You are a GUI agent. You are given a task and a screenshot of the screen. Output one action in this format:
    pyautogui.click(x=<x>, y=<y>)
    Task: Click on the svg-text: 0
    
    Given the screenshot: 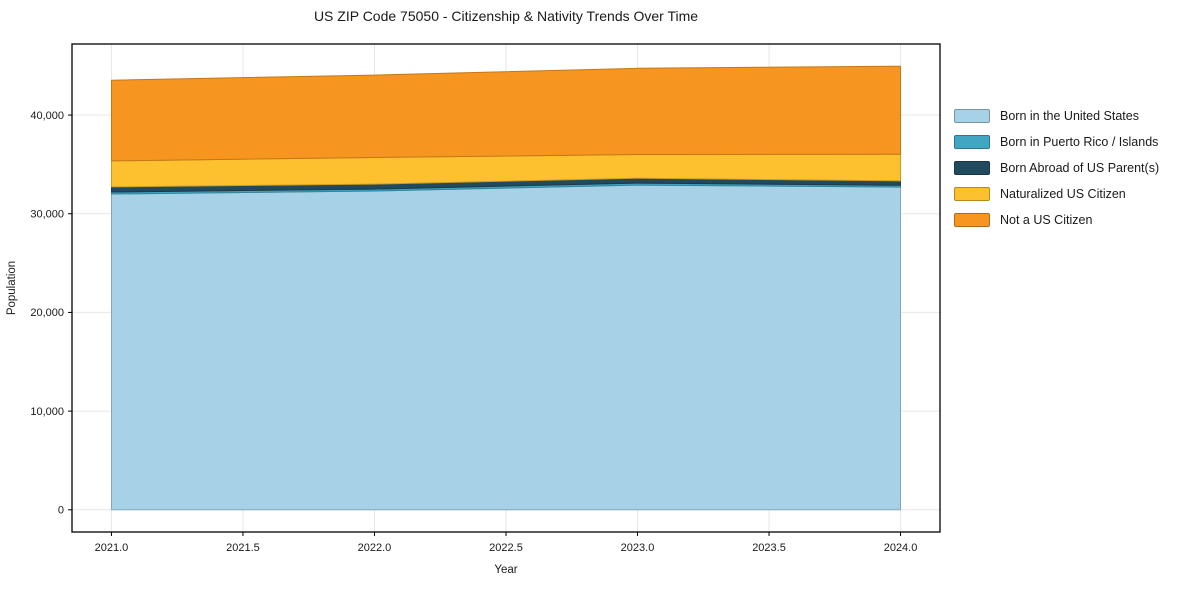 What is the action you would take?
    pyautogui.click(x=61, y=511)
    